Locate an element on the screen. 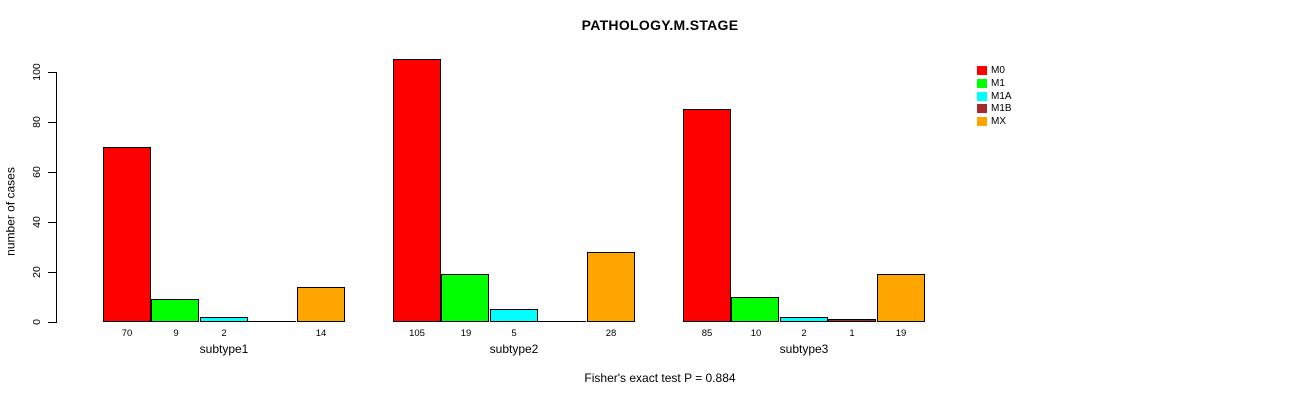 The image size is (1290, 400). legend-item-m1: M1 is located at coordinates (991, 83).